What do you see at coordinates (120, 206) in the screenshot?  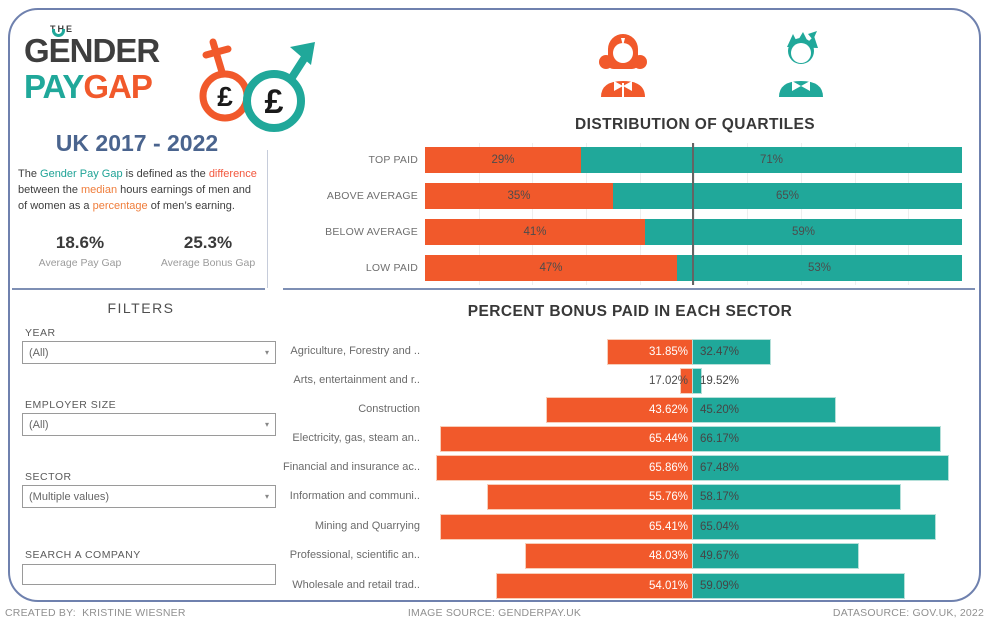 I see `definition-text-segment: percentage` at bounding box center [120, 206].